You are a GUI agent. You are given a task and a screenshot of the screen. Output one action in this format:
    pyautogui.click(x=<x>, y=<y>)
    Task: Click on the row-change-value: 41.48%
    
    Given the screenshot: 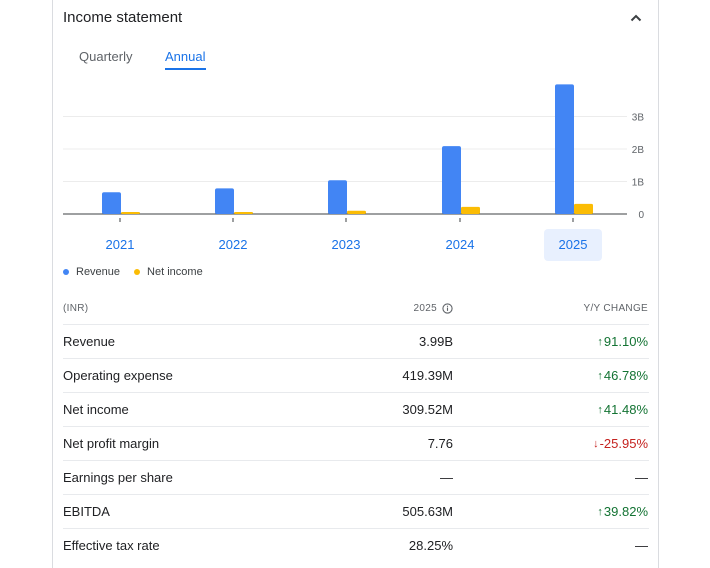 What is the action you would take?
    pyautogui.click(x=625, y=409)
    